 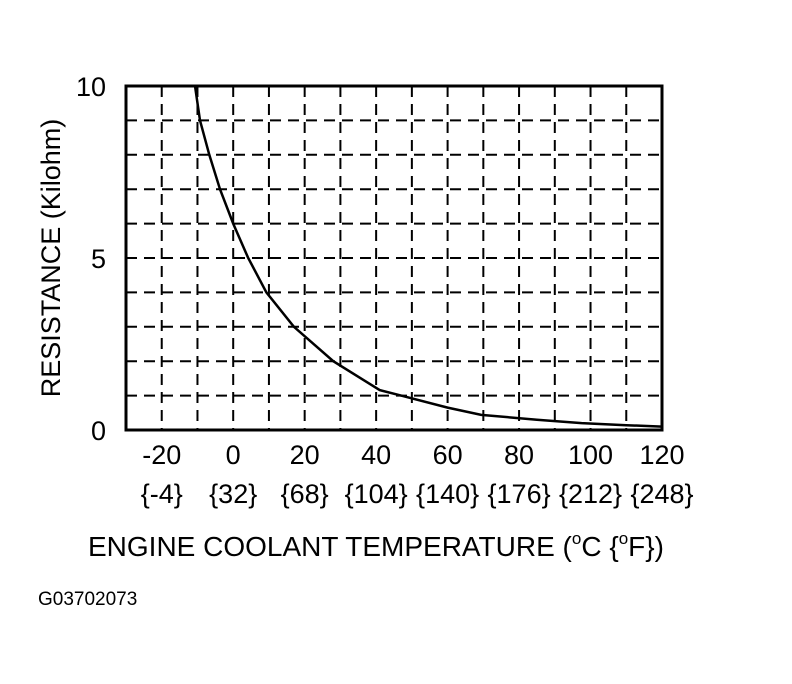 I want to click on x-tick-label-fahrenheit: {248}, so click(x=661, y=494).